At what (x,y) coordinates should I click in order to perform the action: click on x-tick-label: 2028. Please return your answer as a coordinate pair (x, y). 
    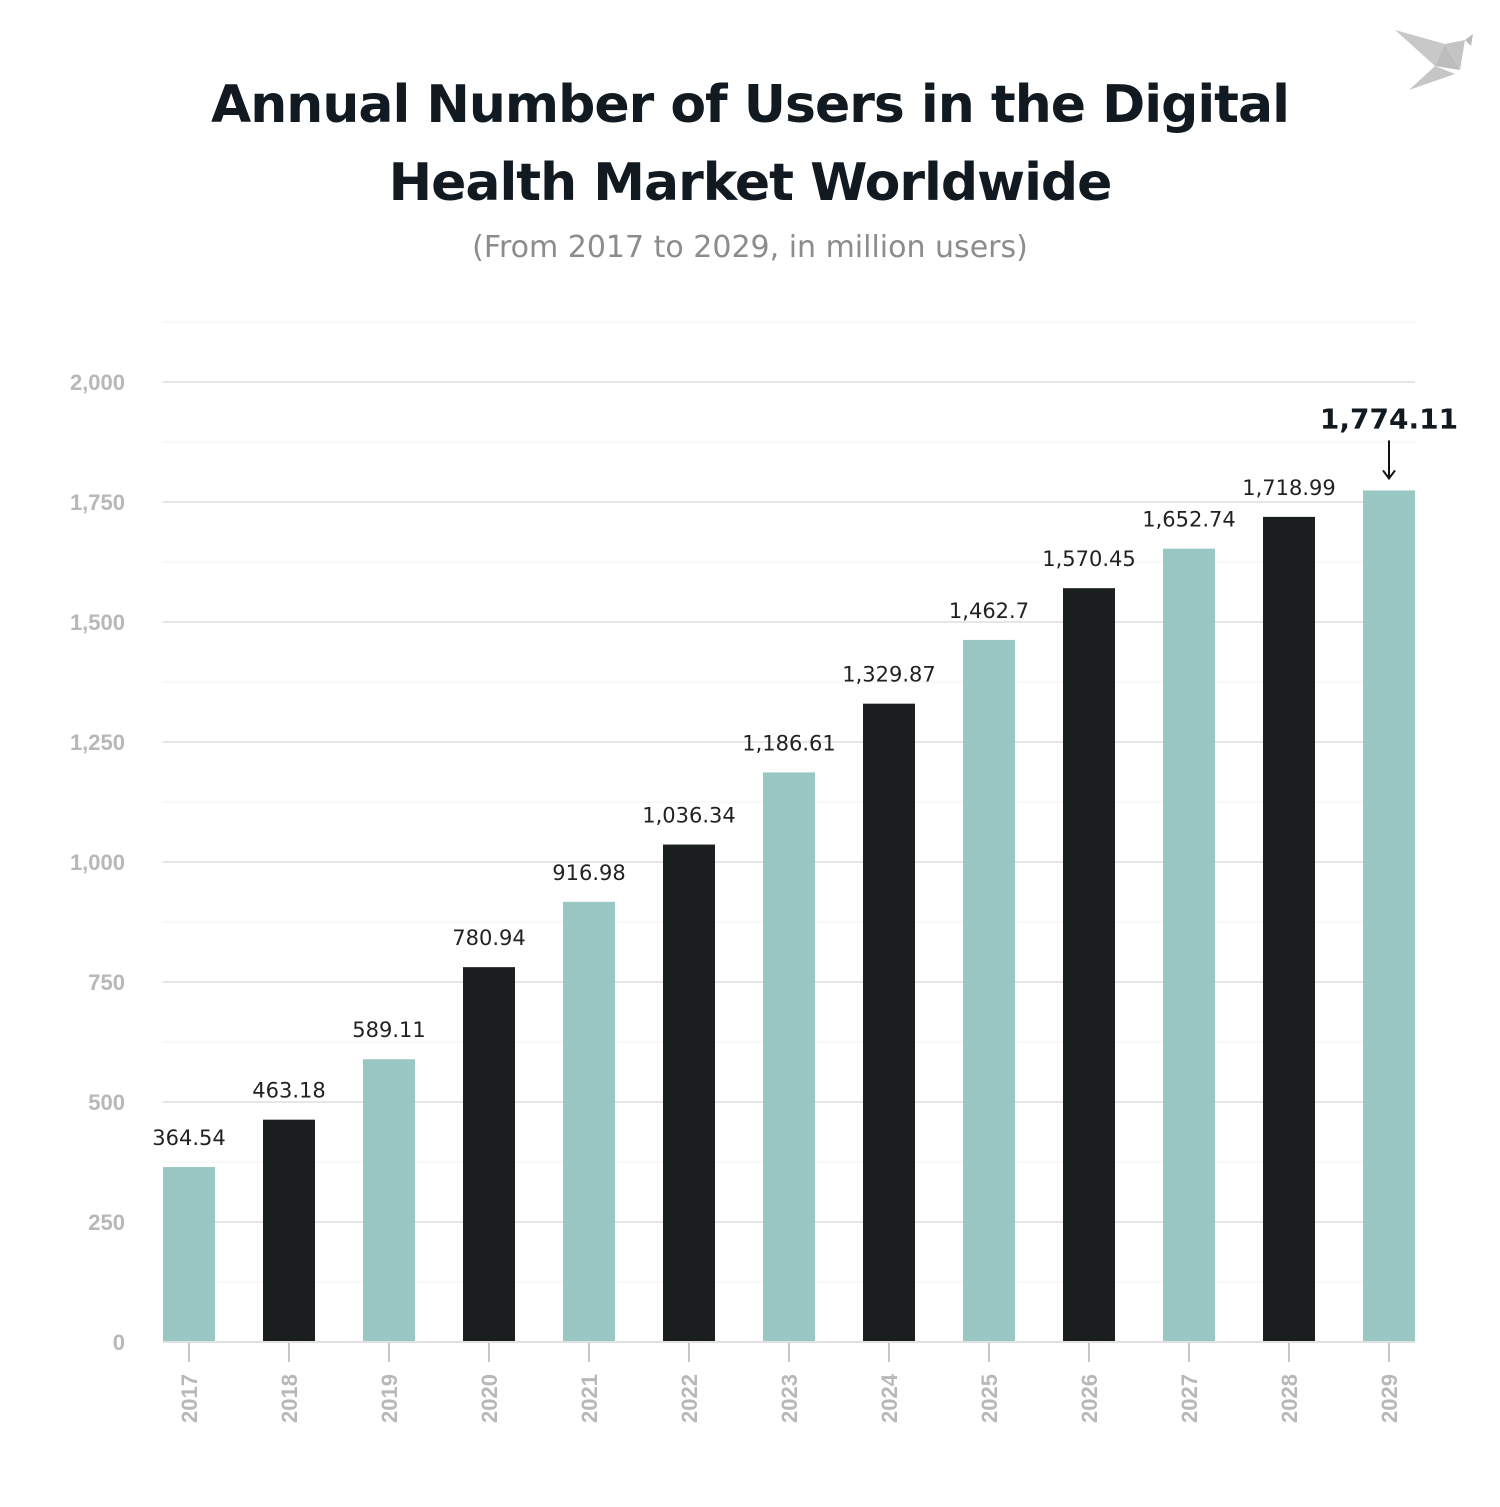
    Looking at the image, I should click on (1289, 1398).